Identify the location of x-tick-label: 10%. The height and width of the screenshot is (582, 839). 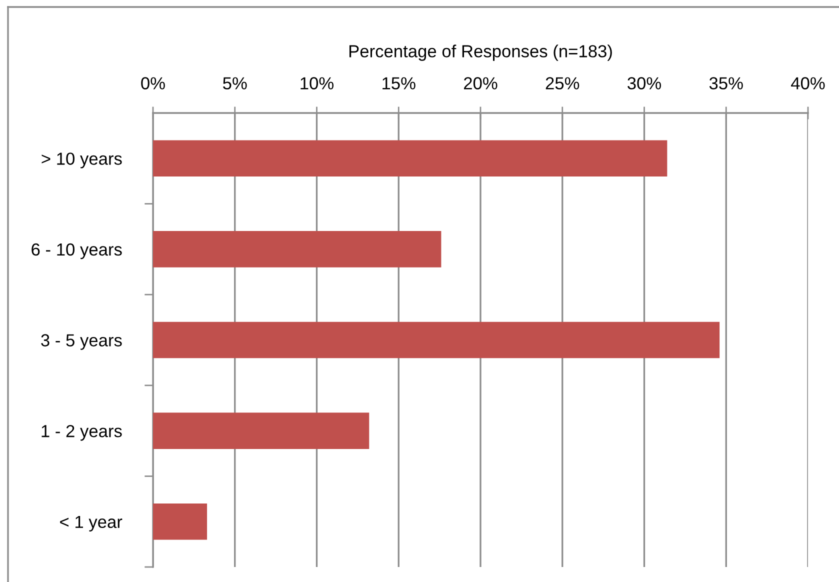
(317, 83).